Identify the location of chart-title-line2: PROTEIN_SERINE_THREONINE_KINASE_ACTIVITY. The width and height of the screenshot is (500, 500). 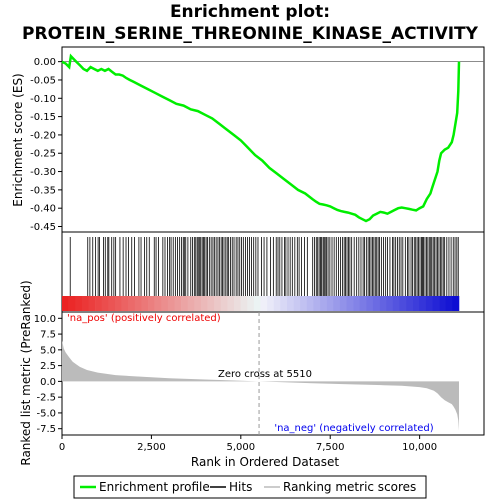
(250, 34).